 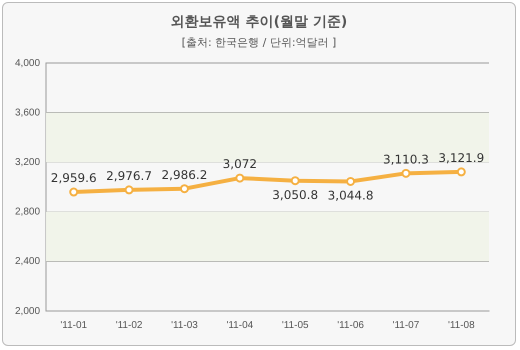 What do you see at coordinates (27, 262) in the screenshot?
I see `y-tick-label: 2,400` at bounding box center [27, 262].